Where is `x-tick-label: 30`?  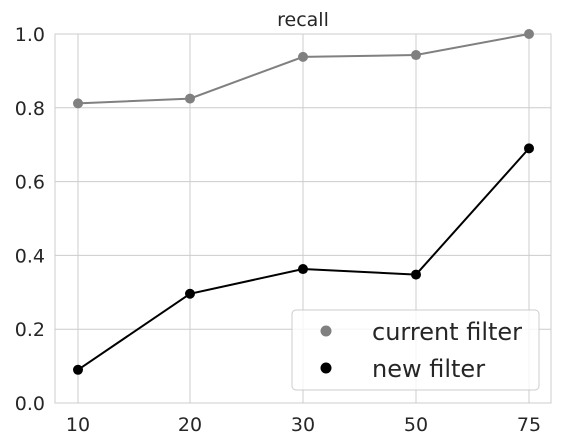
x-tick-label: 30 is located at coordinates (303, 425).